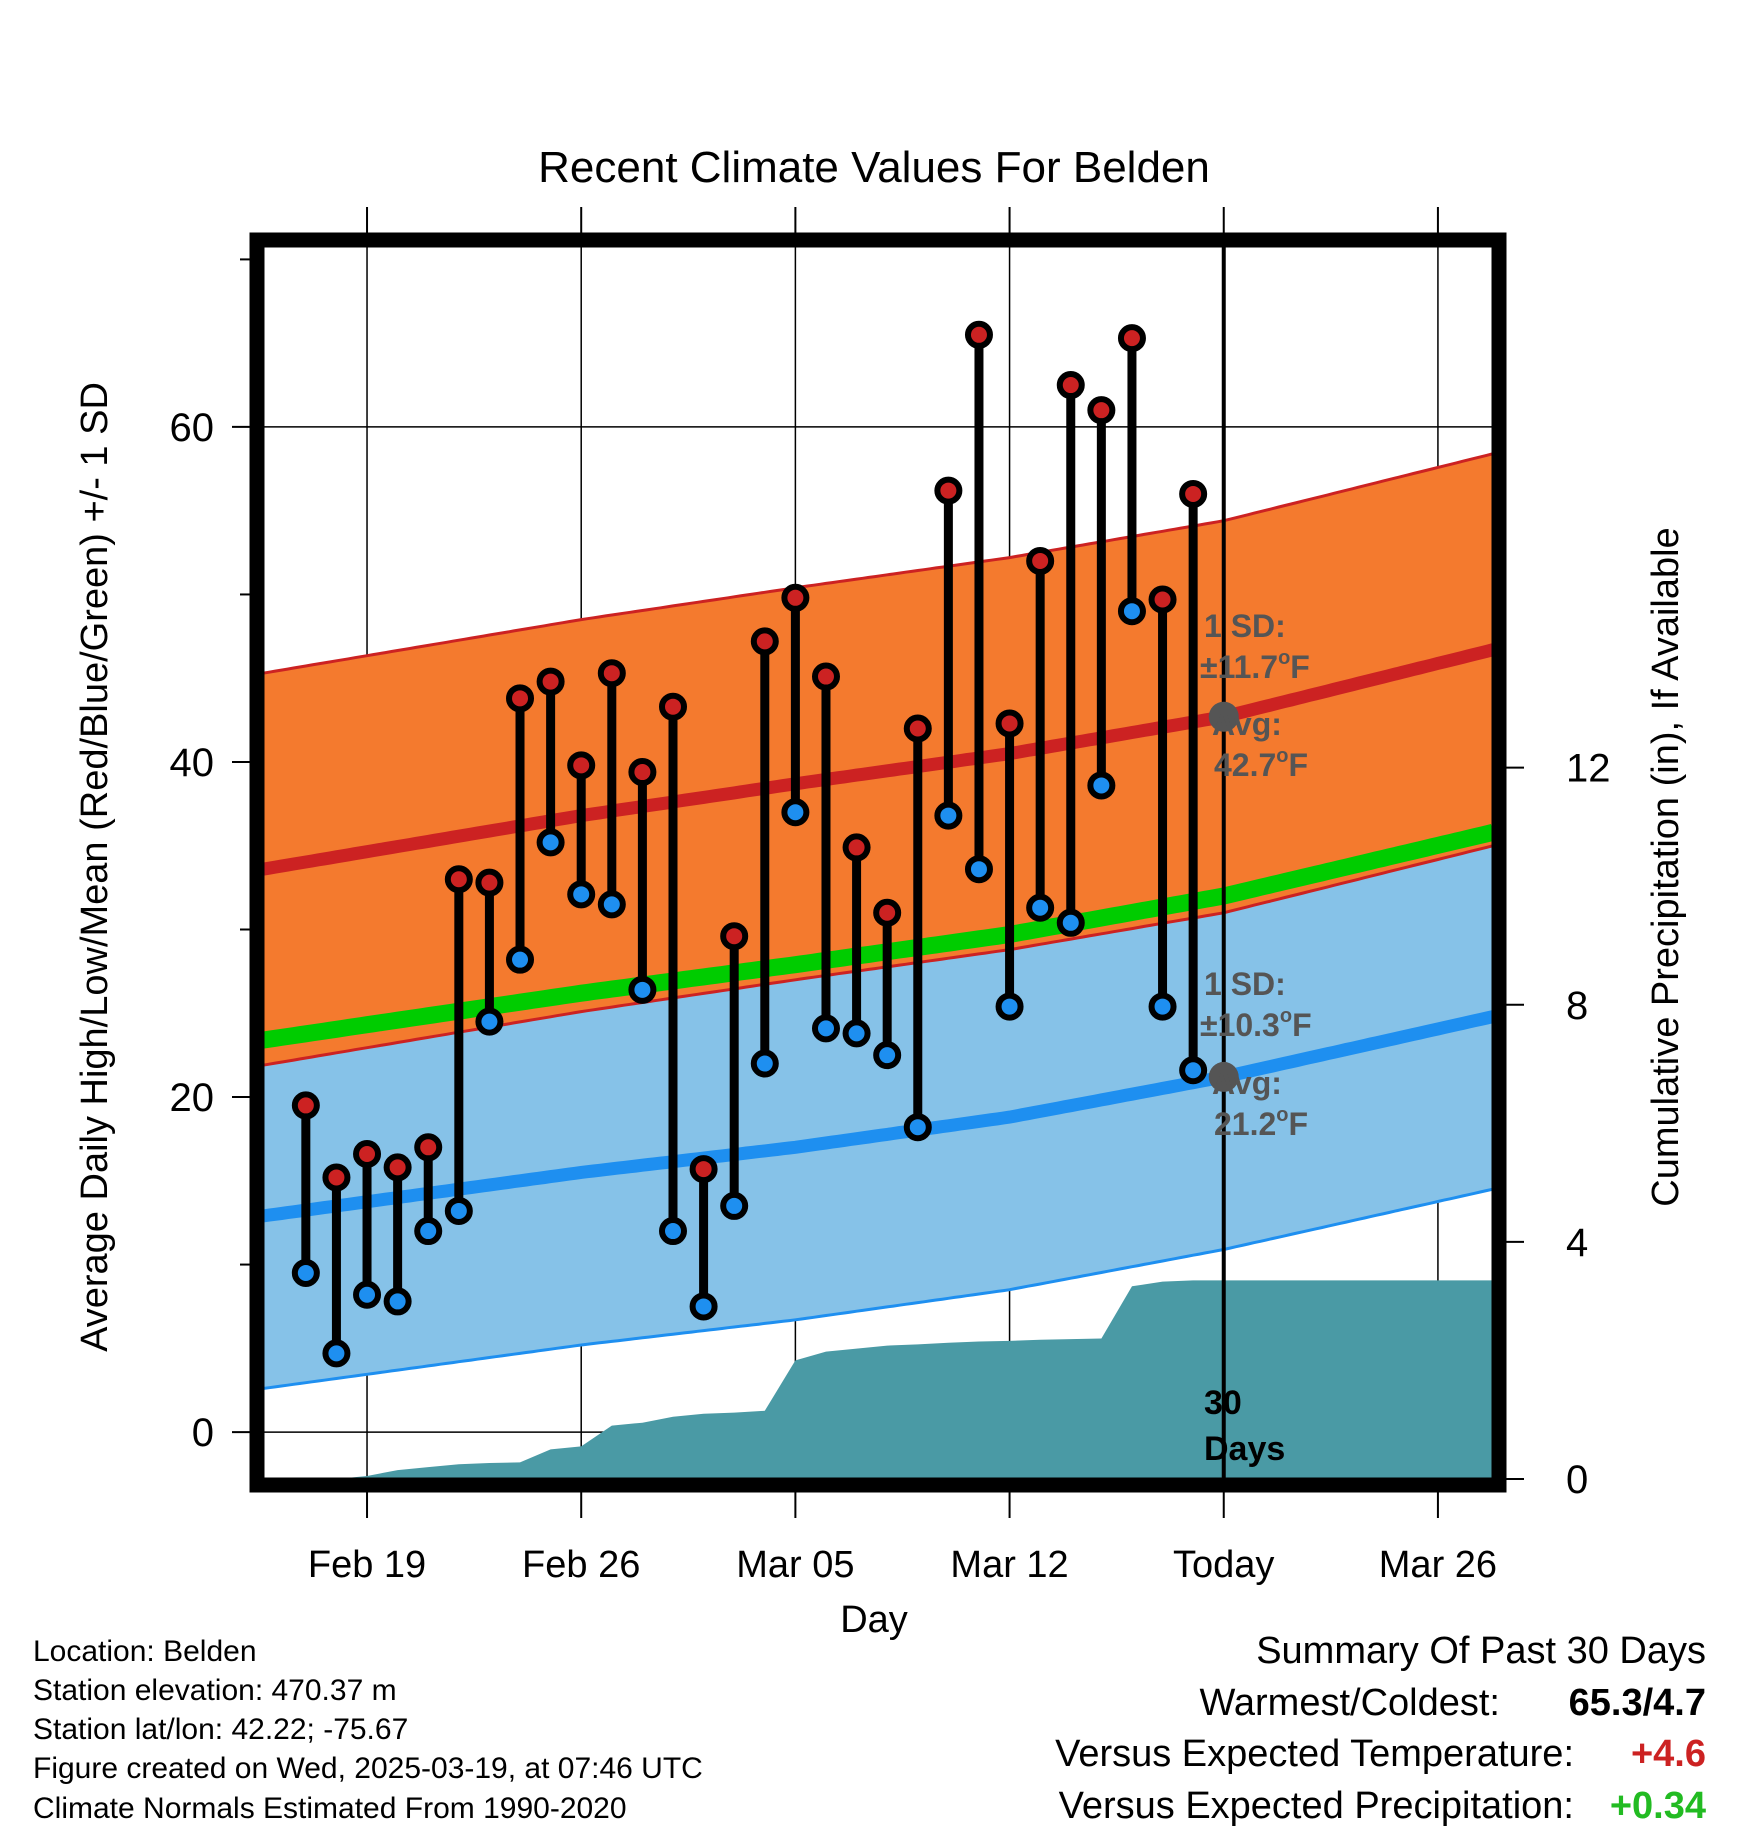 The image size is (1748, 1828). Describe the element at coordinates (1668, 1754) in the screenshot. I see `summary-temp-value: +4.6` at that location.